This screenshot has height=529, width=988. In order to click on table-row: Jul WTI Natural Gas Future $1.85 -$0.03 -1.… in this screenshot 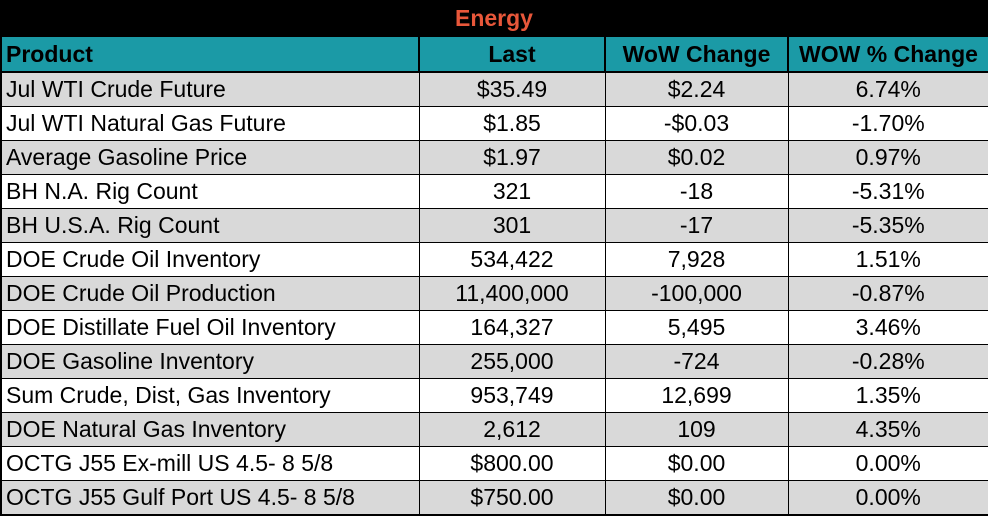, I will do `click(494, 123)`.